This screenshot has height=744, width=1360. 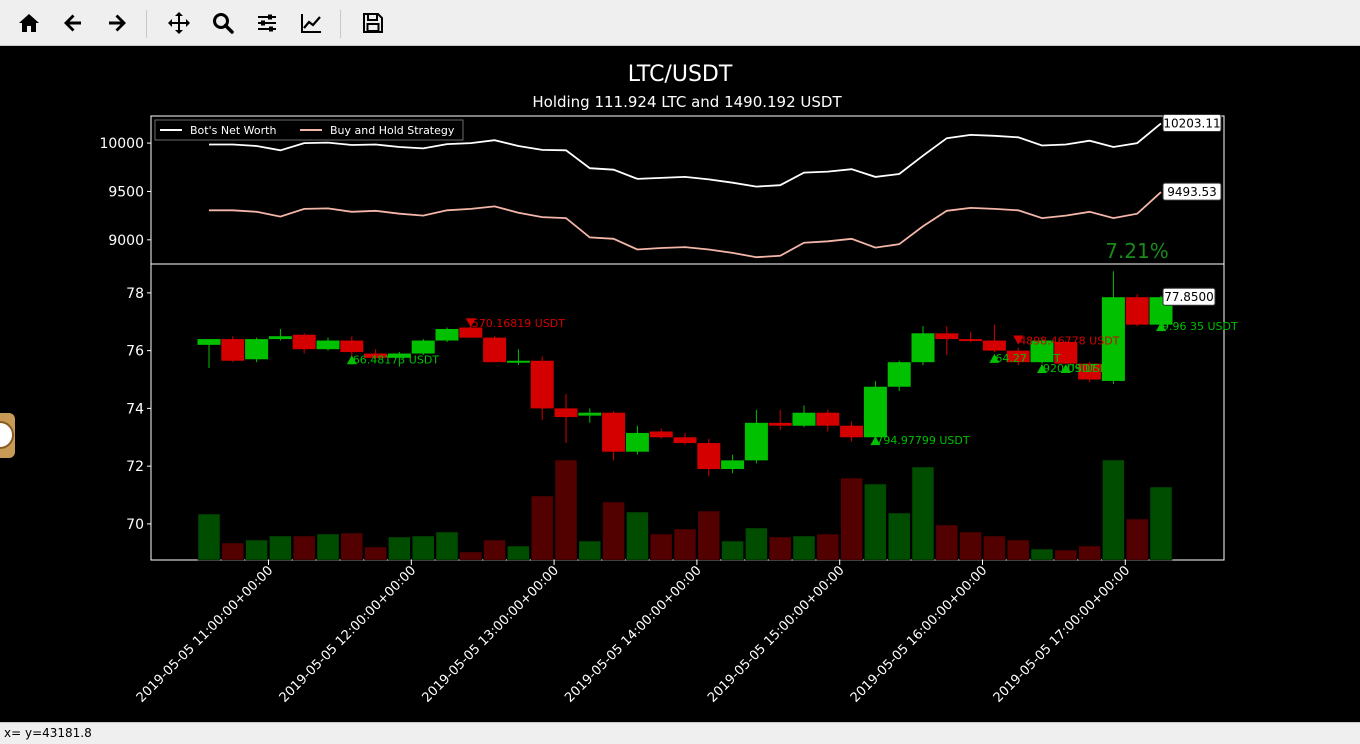 I want to click on sliders-icon, so click(x=267, y=23).